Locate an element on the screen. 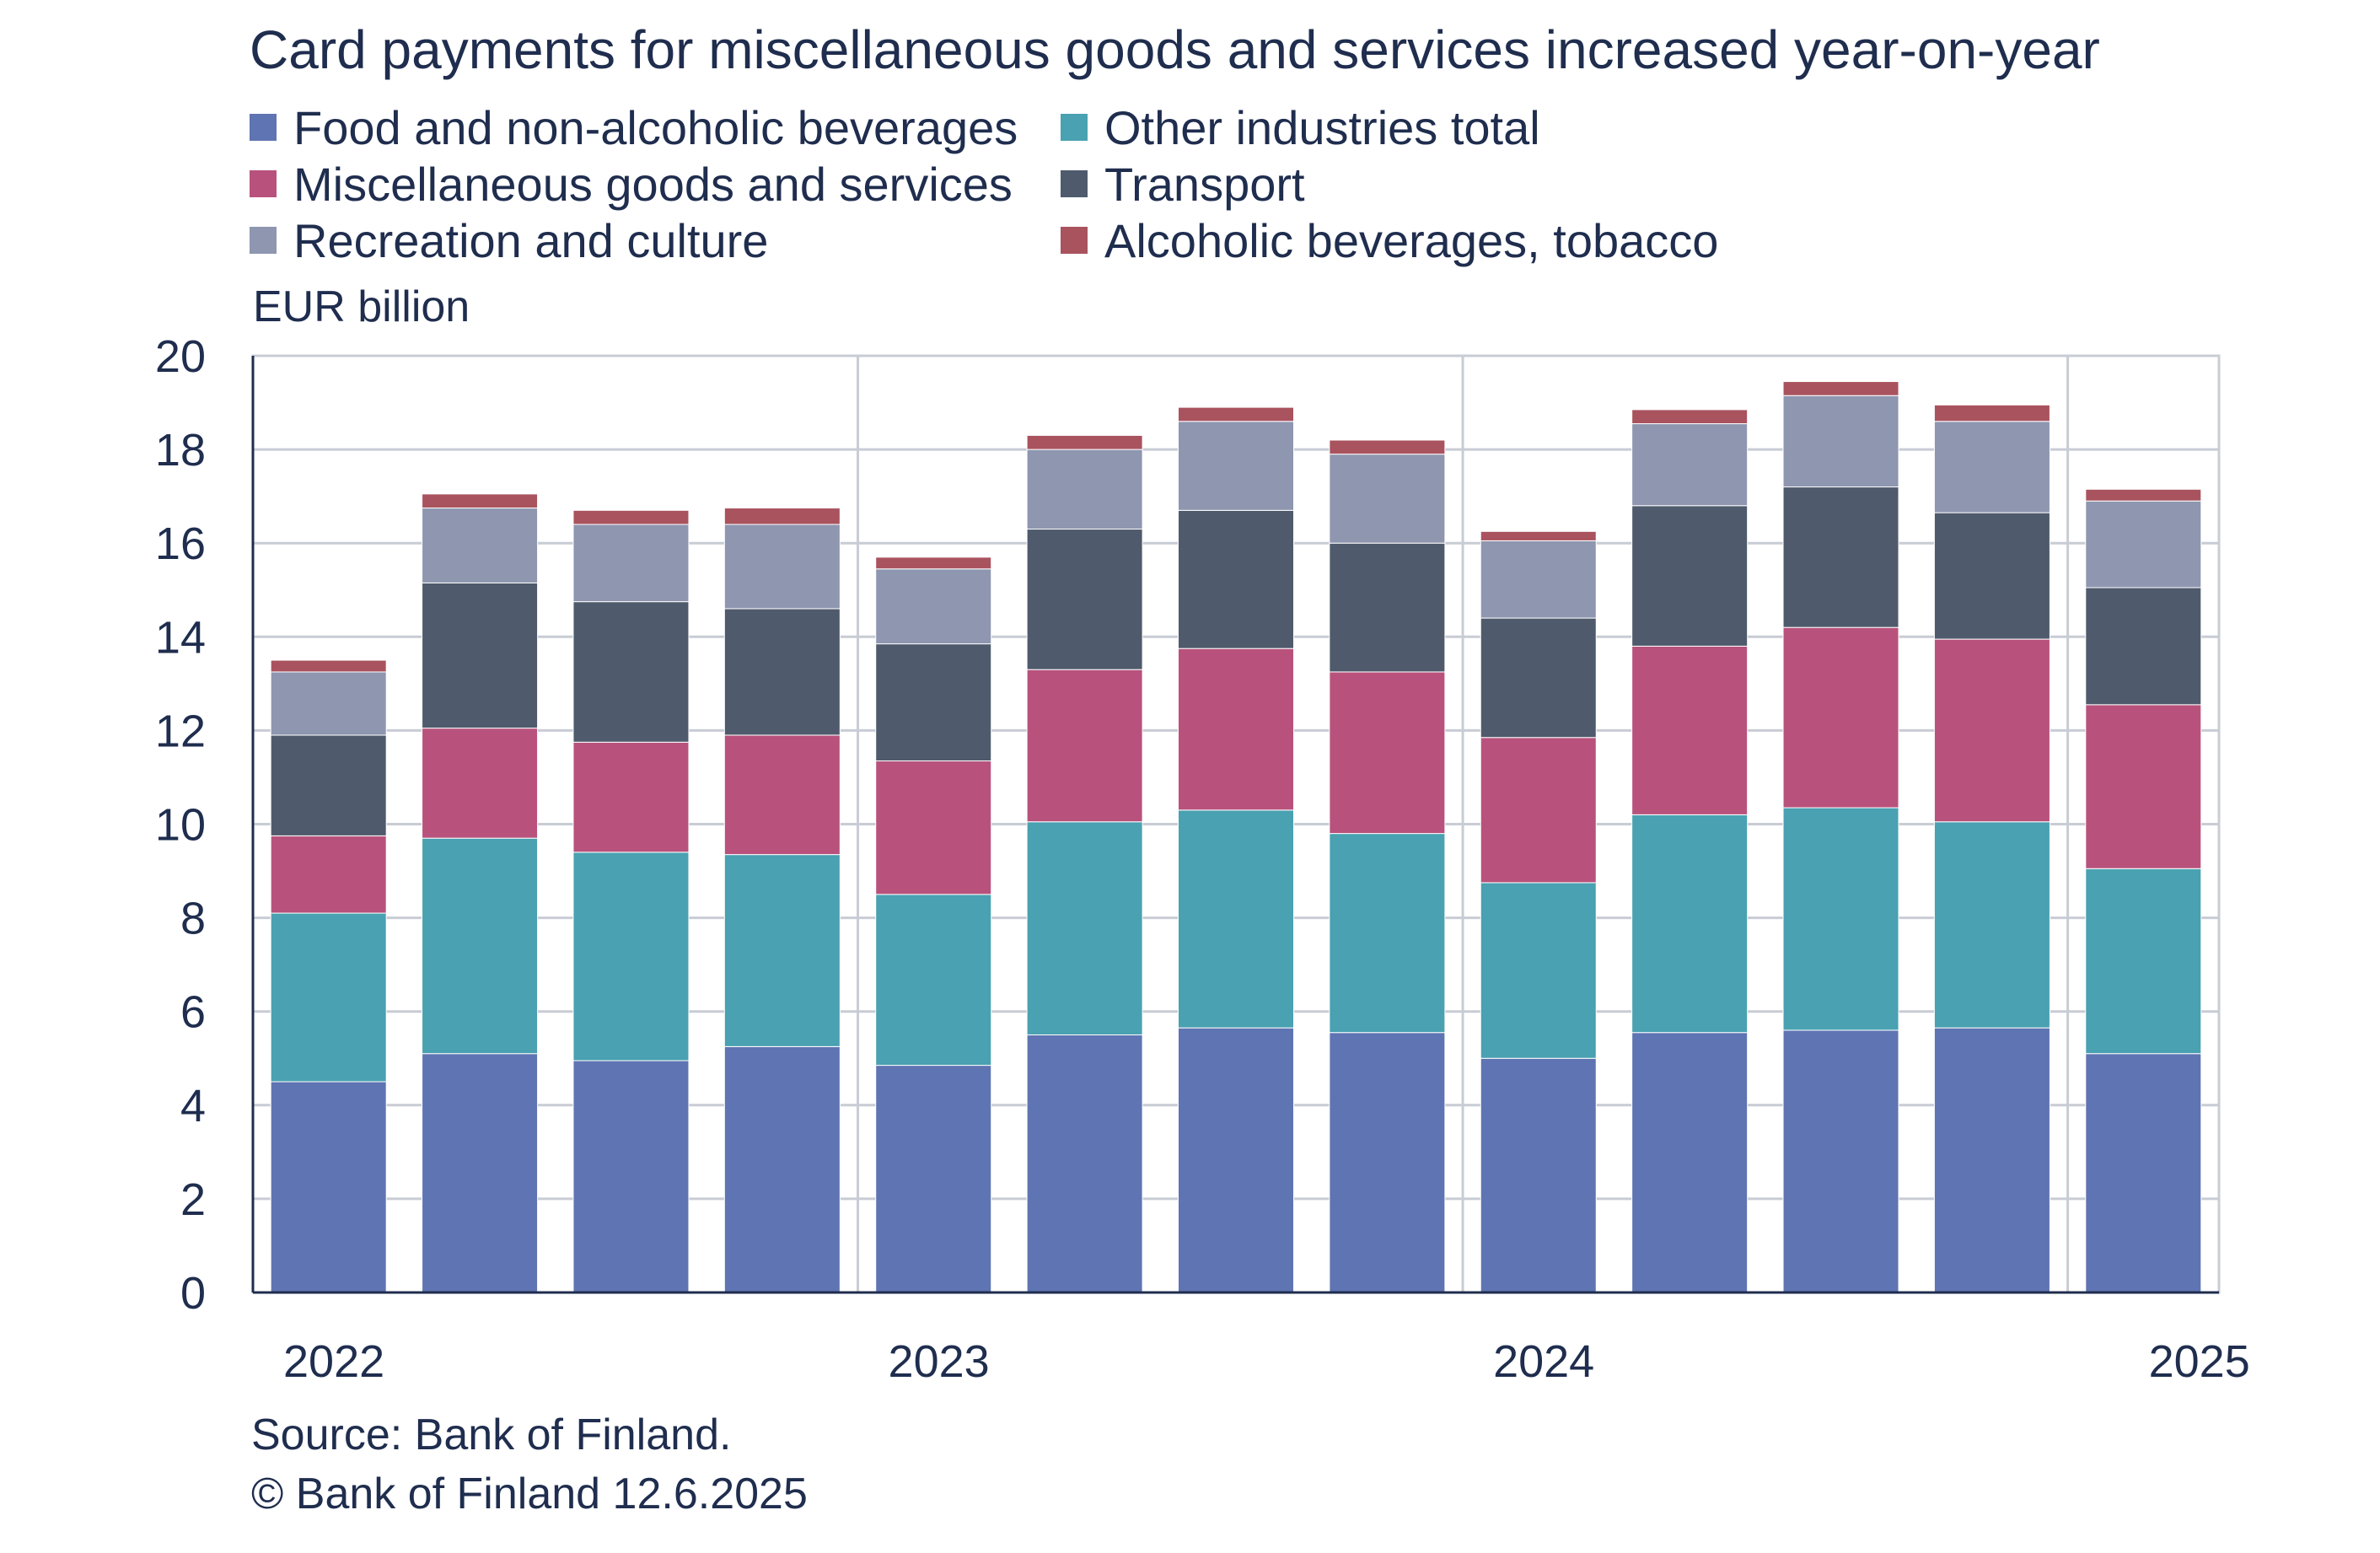  legend-label: Miscellaneous goods and services is located at coordinates (653, 184).